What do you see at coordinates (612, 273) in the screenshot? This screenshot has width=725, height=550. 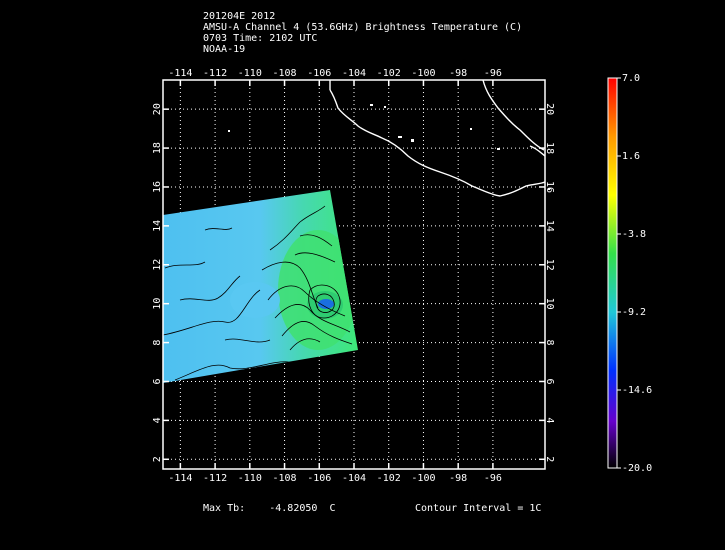 I see `colorbar-ramp` at bounding box center [612, 273].